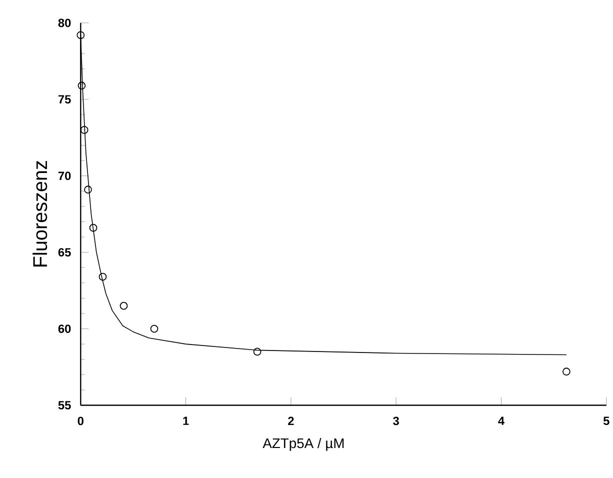  What do you see at coordinates (186, 420) in the screenshot?
I see `x-tick-label: 1` at bounding box center [186, 420].